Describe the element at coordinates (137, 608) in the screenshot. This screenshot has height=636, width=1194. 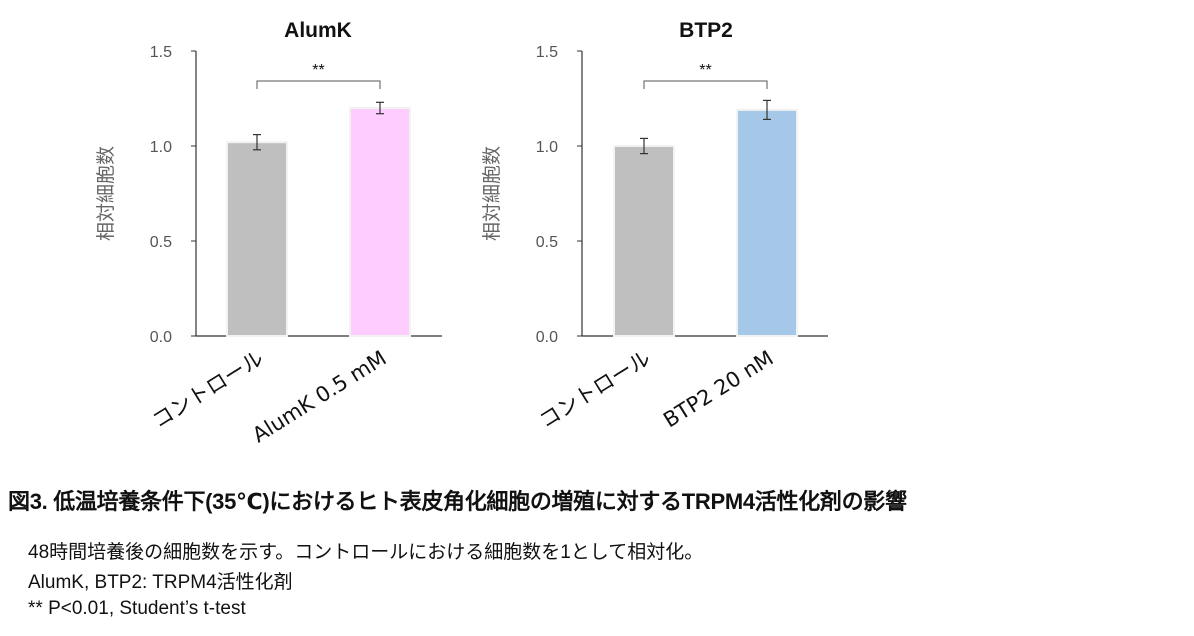
I see `caption-statistics: ** P<0.01, Student’s t-test` at that location.